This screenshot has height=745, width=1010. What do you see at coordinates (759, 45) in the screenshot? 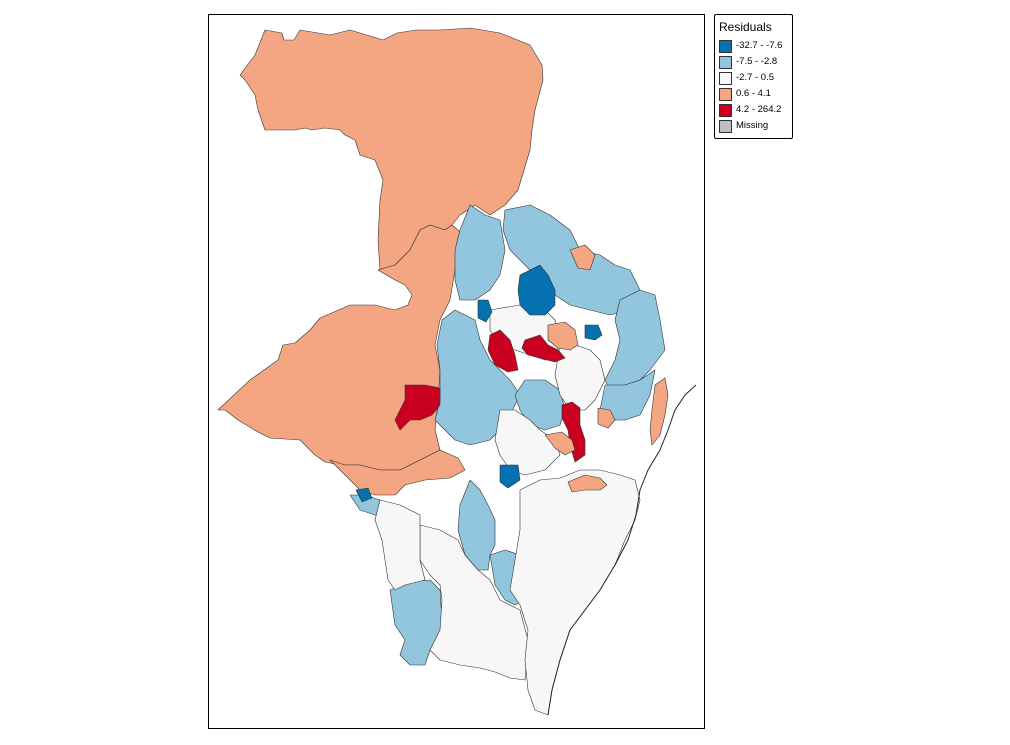
I see `legend-label: -32.7 - -7.6` at bounding box center [759, 45].